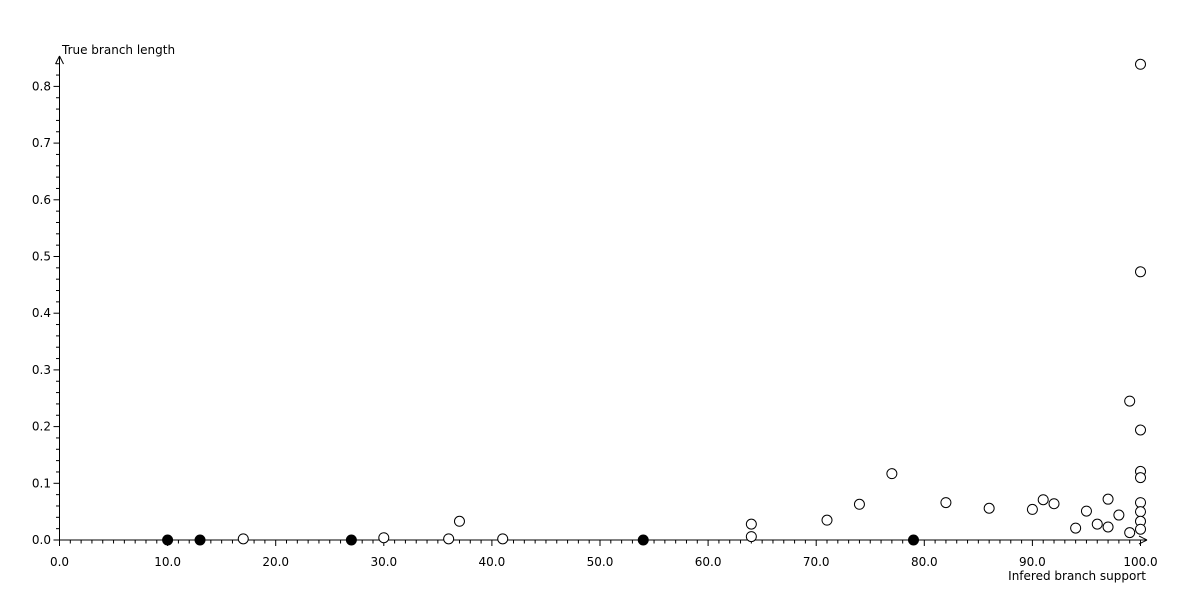  Describe the element at coordinates (1077, 576) in the screenshot. I see `x-axis-title: Infered branch support` at that location.